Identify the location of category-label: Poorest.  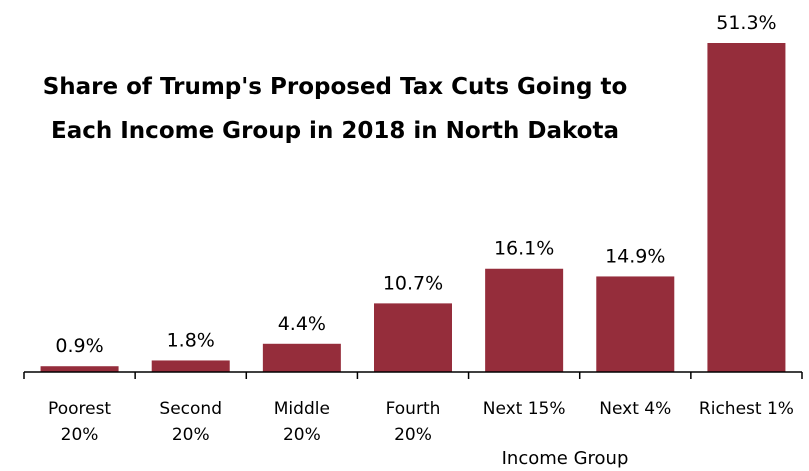
(79, 409).